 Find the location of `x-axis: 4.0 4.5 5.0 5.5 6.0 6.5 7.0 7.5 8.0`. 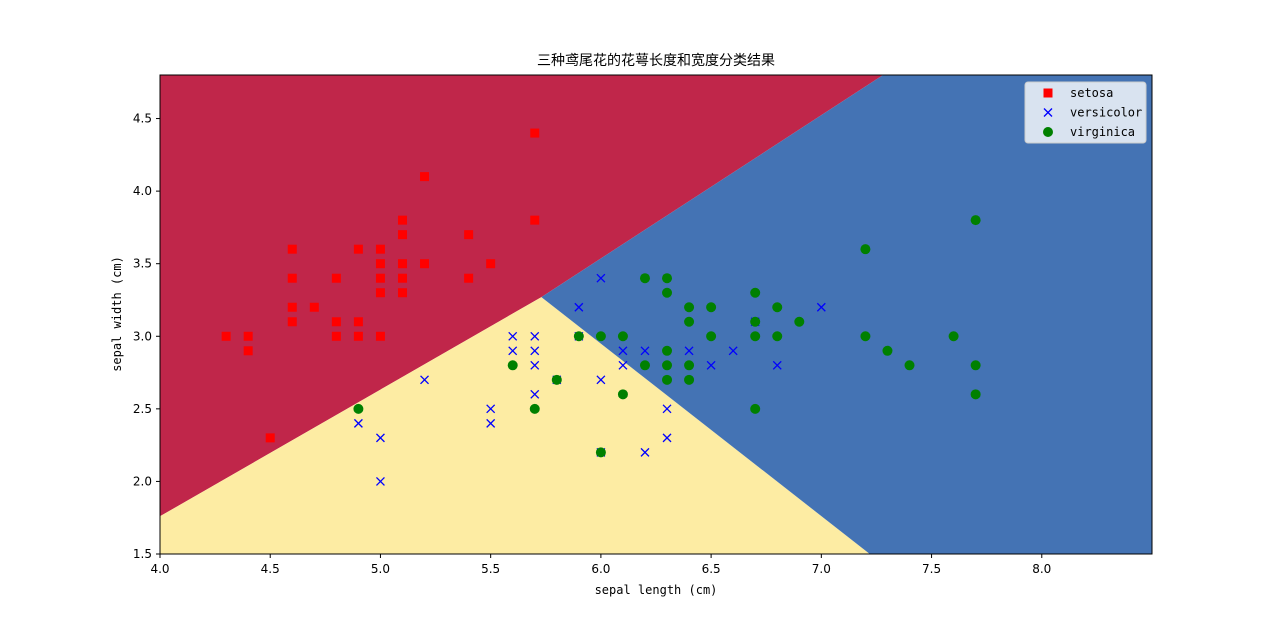

x-axis: 4.0 4.5 5.0 5.5 6.0 6.5 7.0 7.5 8.0 is located at coordinates (600, 565).